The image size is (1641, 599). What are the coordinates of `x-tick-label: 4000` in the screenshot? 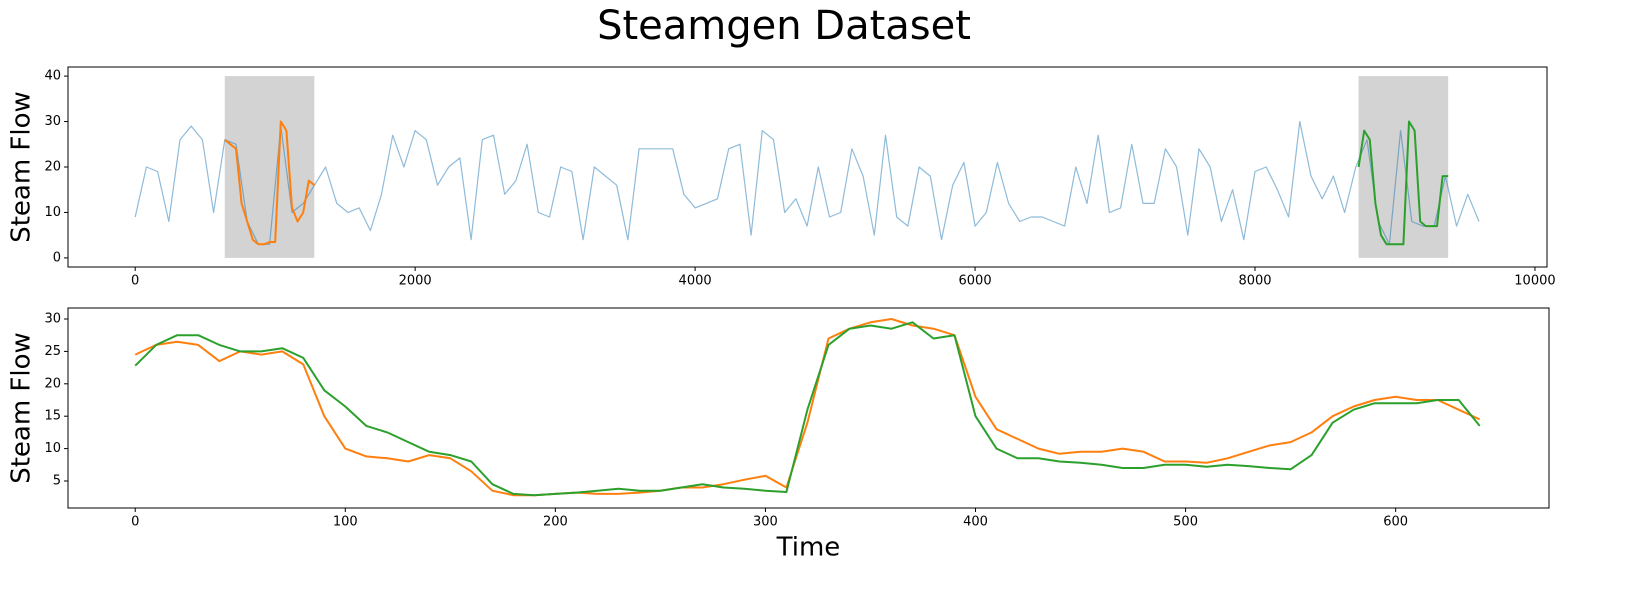 It's located at (695, 281).